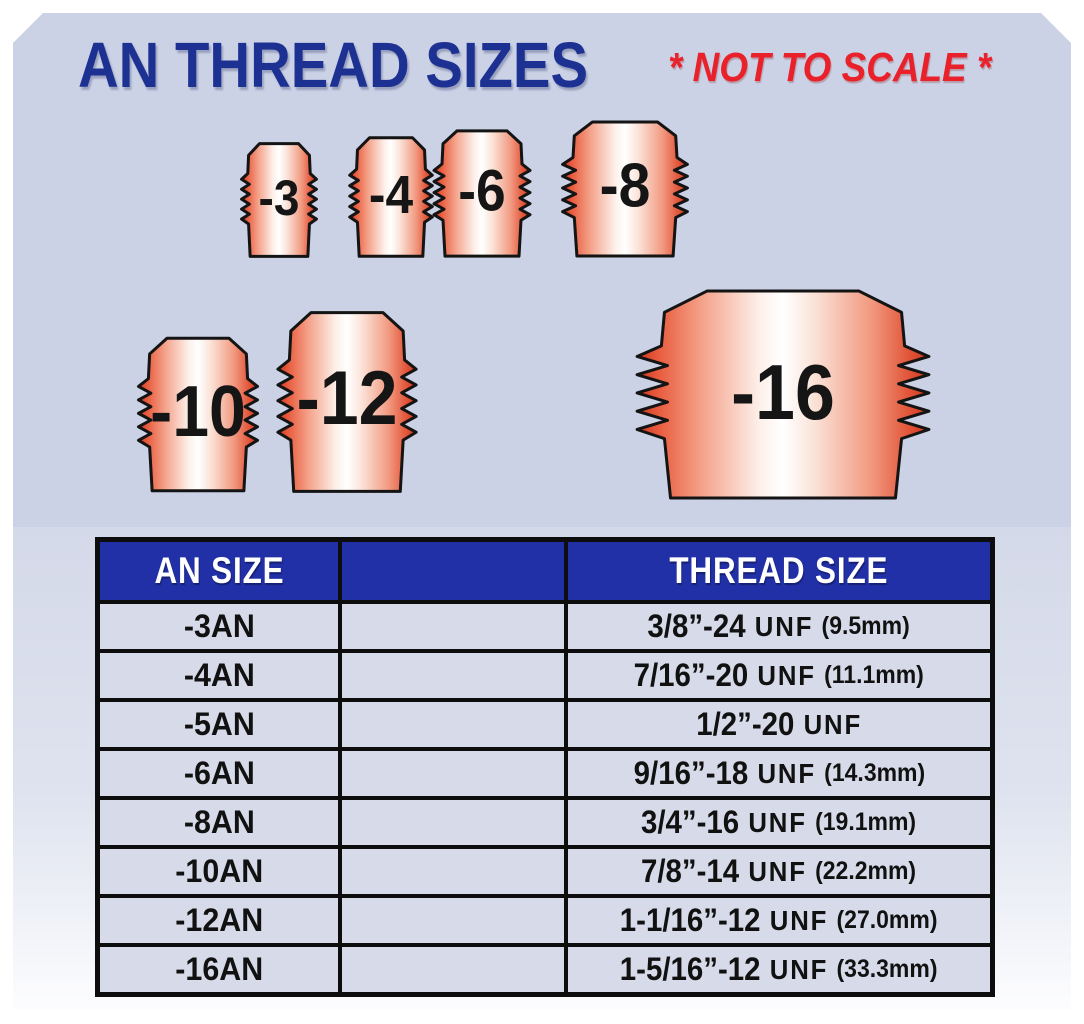 This screenshot has height=1024, width=1084. What do you see at coordinates (830, 67) in the screenshot?
I see `not-to-scale-text: * NOT TO SCALE *` at bounding box center [830, 67].